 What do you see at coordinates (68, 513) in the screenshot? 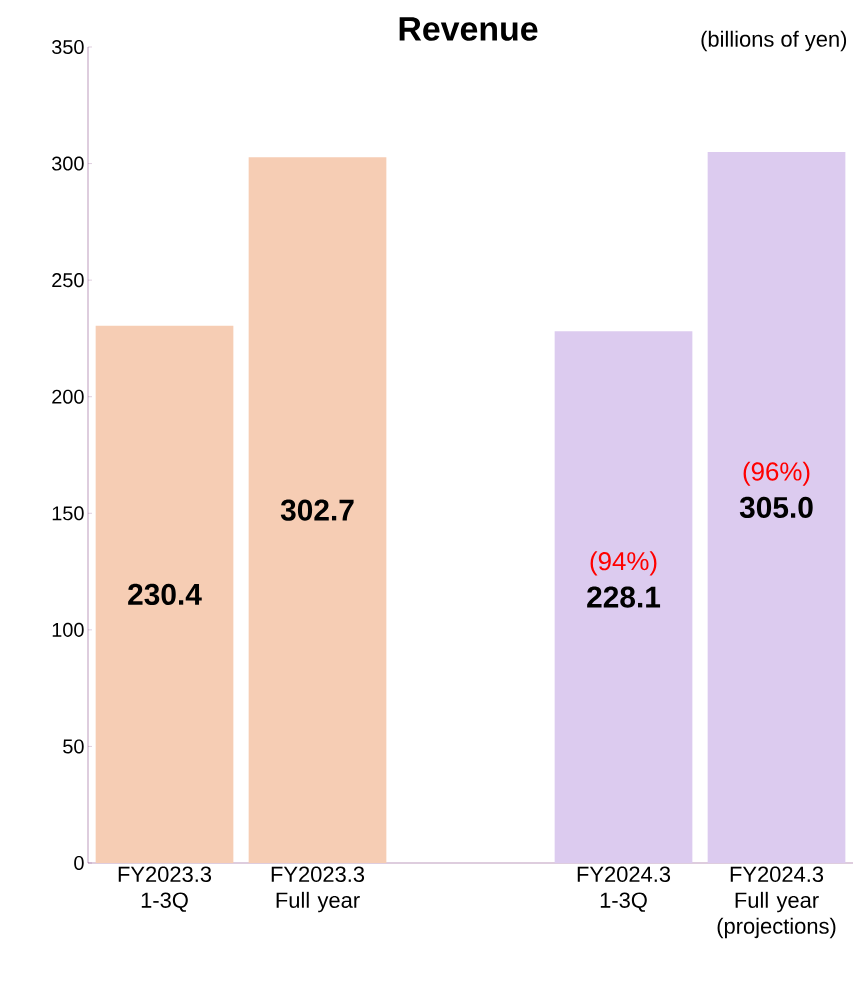
I see `y-tick-label: 150` at bounding box center [68, 513].